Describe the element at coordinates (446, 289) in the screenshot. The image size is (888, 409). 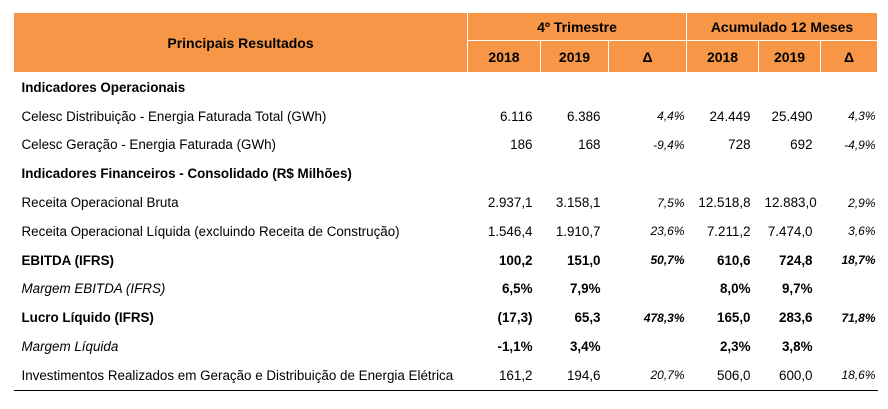
I see `table-row: Margem EBITDA (IFRS) 6,5% 7,9% 8,0% 9,7%` at that location.